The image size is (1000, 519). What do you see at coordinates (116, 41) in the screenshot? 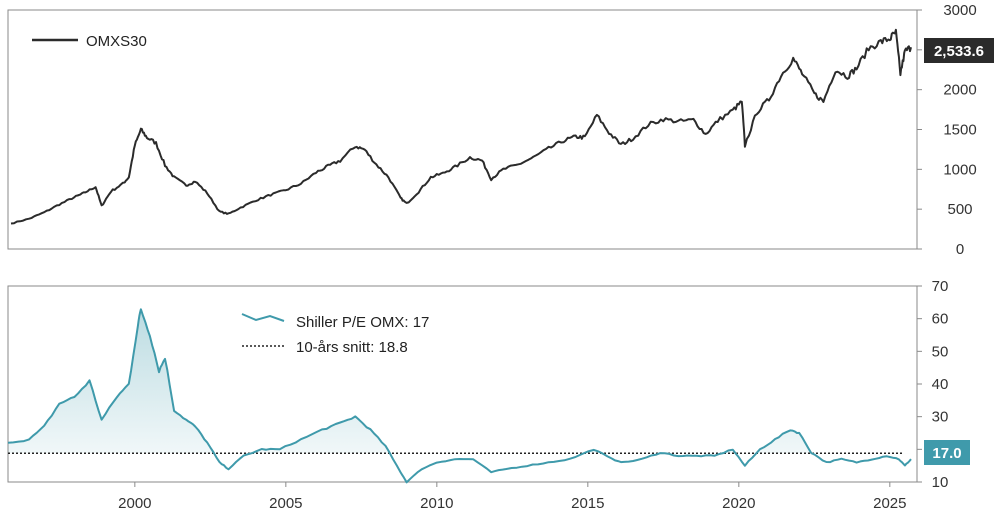
I see `omxs30-legend-label: OMXS30` at bounding box center [116, 41].